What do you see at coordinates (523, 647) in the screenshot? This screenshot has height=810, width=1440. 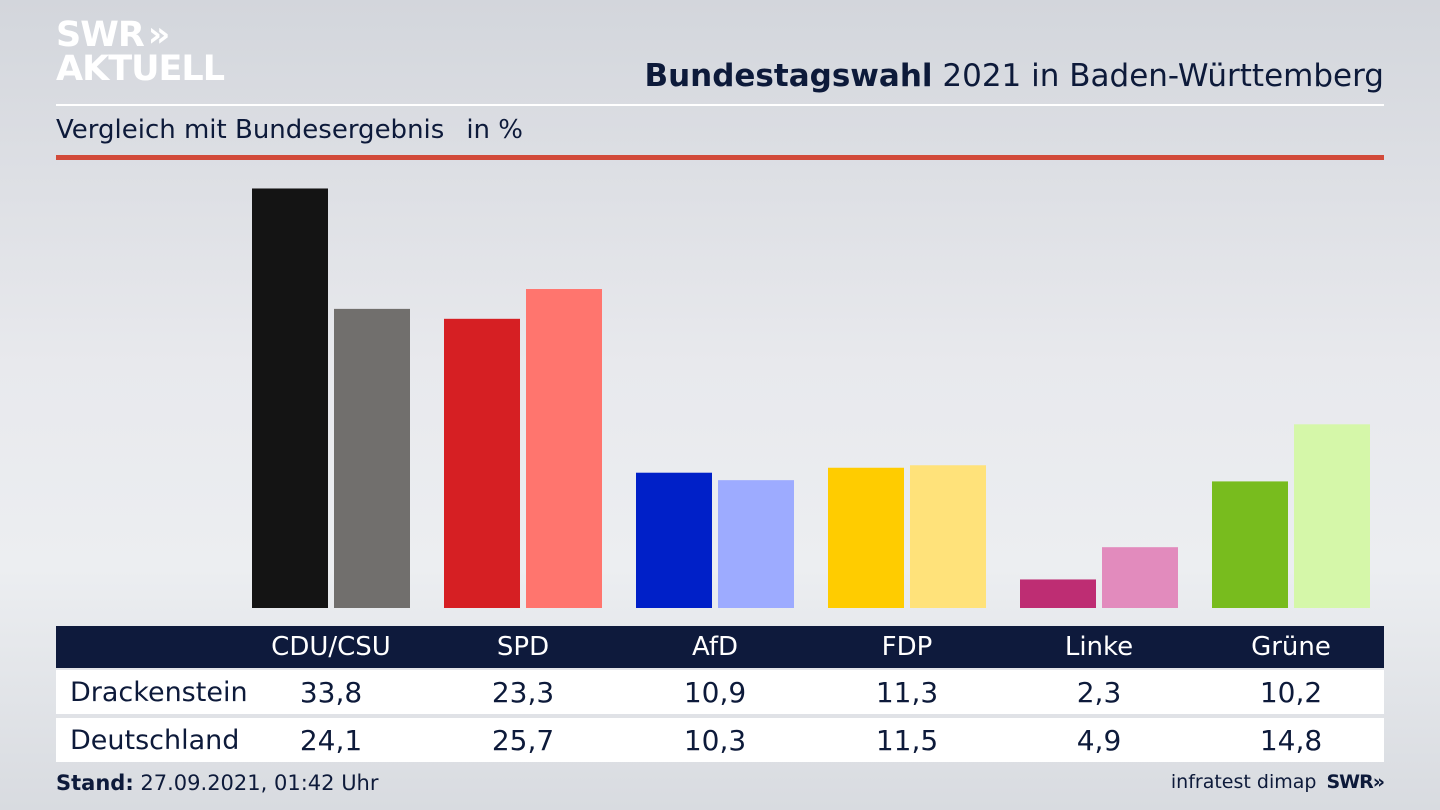 I see `column-header: SPD` at bounding box center [523, 647].